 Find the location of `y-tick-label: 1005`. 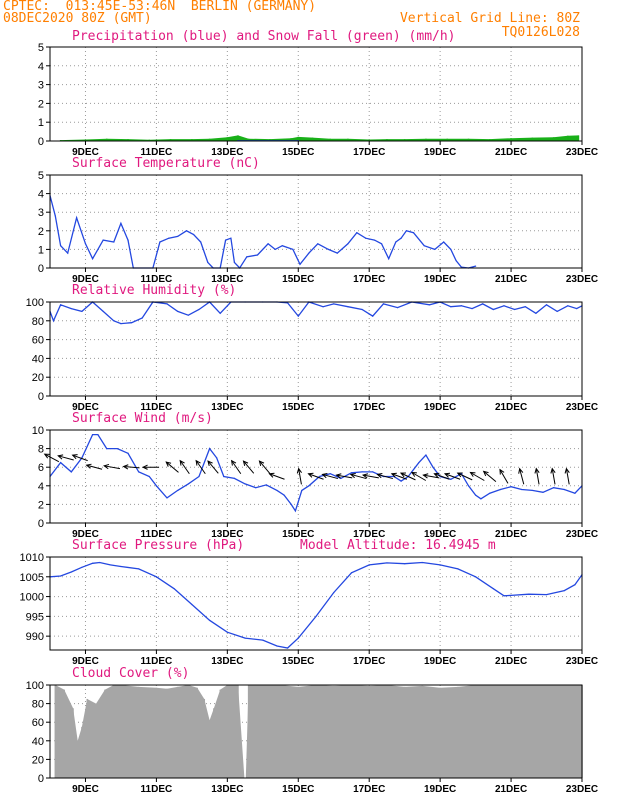

y-tick-label: 1005 is located at coordinates (32, 578).